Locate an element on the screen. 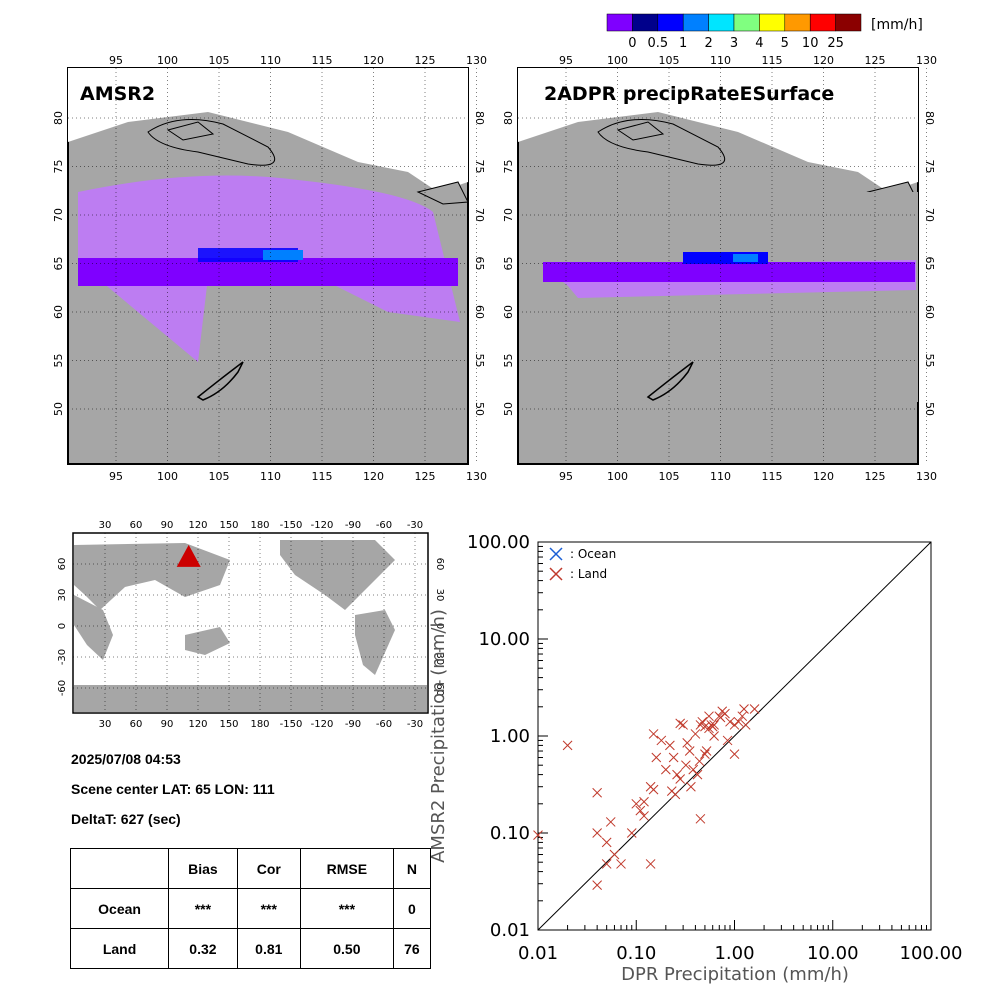 The width and height of the screenshot is (1000, 1000). colorbar: 0 0.5 1 2 3 4 5 10 25 [mm/h] is located at coordinates (764, 31).